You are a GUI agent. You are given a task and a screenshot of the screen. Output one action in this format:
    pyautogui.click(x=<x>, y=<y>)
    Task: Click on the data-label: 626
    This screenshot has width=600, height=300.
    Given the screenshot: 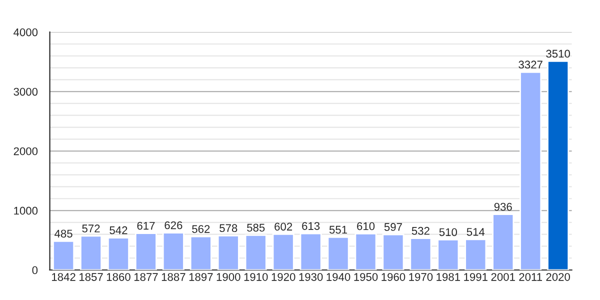 What is the action you would take?
    pyautogui.click(x=173, y=225)
    